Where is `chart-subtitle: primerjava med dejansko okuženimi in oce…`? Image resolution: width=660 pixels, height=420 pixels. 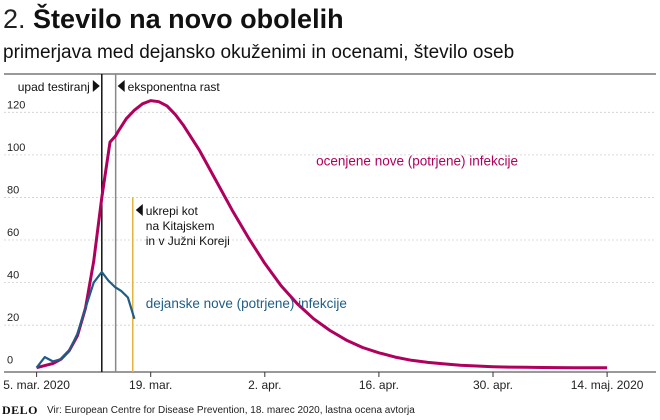
chart-subtitle: primerjava med dejansko okuženimi in oce… is located at coordinates (259, 52).